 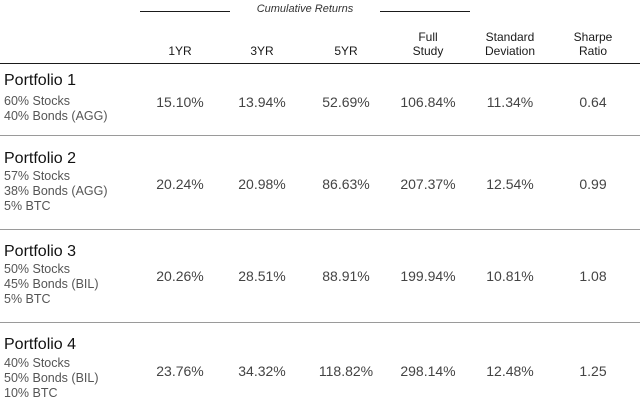 What do you see at coordinates (56, 191) in the screenshot?
I see `row-detail: 38% Bonds (AGG)` at bounding box center [56, 191].